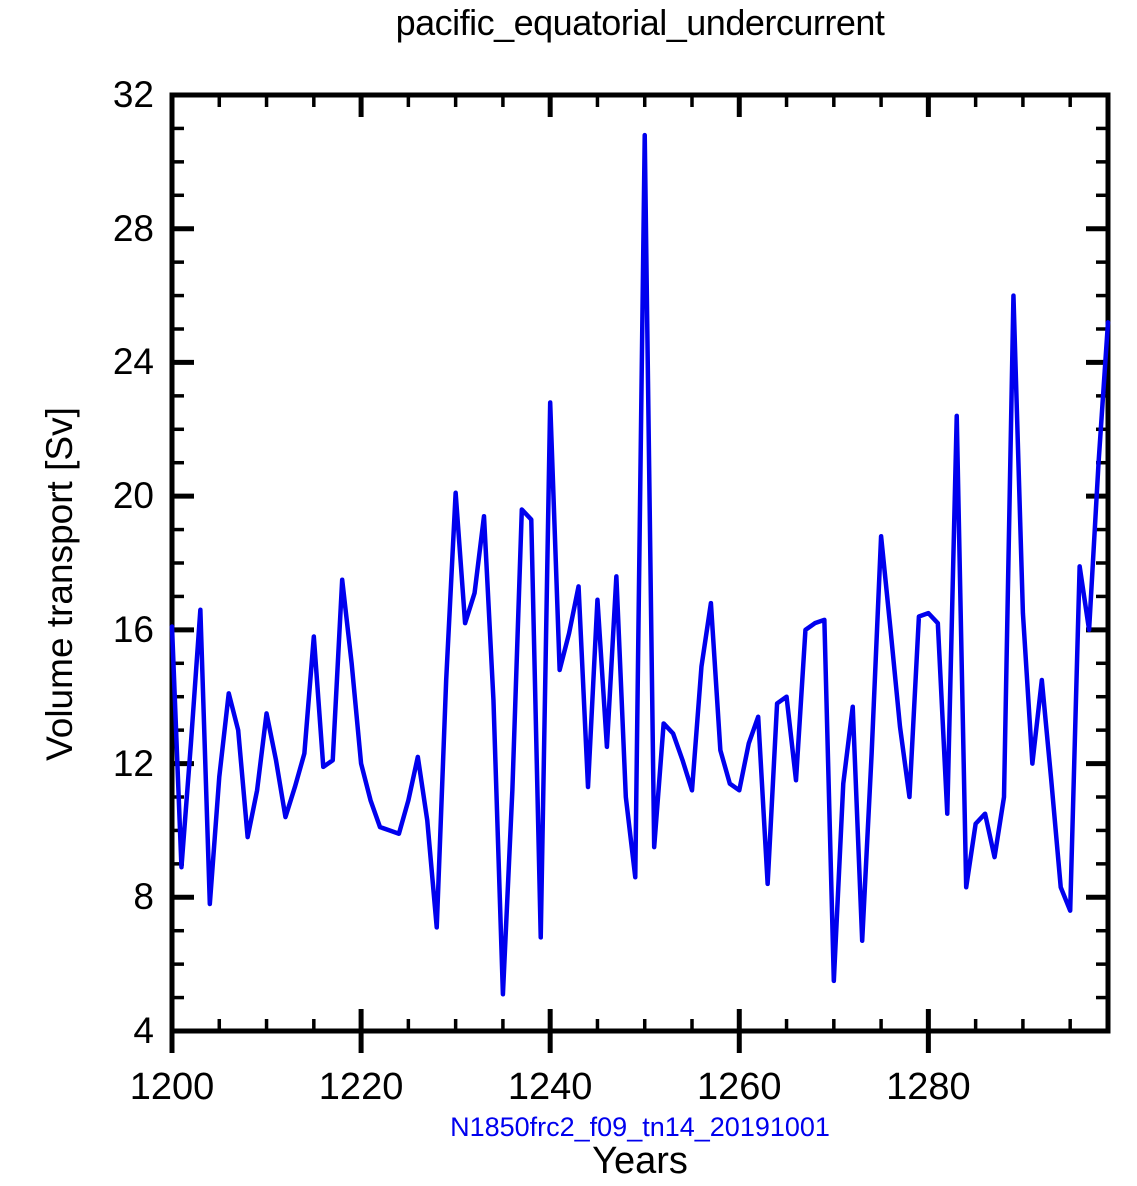 The image size is (1137, 1186). I want to click on y-tick-label-28: 28, so click(133, 228).